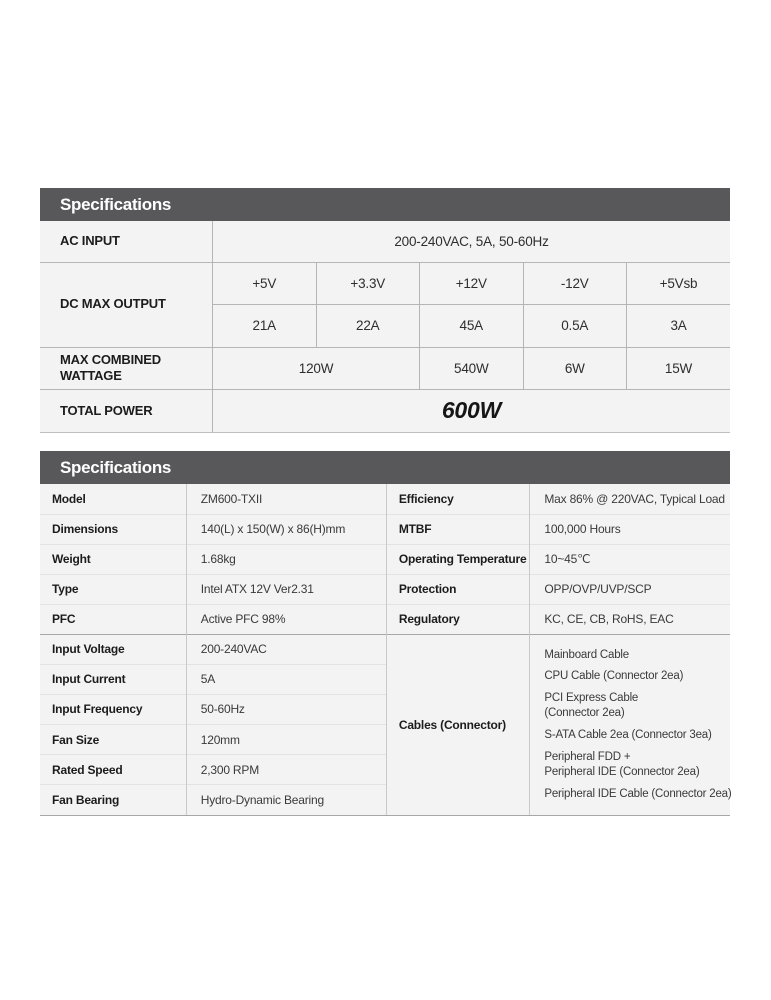 The image size is (771, 1000). Describe the element at coordinates (629, 618) in the screenshot. I see `spec-row-value: KC, CE, CB, RoHS, EAC` at that location.